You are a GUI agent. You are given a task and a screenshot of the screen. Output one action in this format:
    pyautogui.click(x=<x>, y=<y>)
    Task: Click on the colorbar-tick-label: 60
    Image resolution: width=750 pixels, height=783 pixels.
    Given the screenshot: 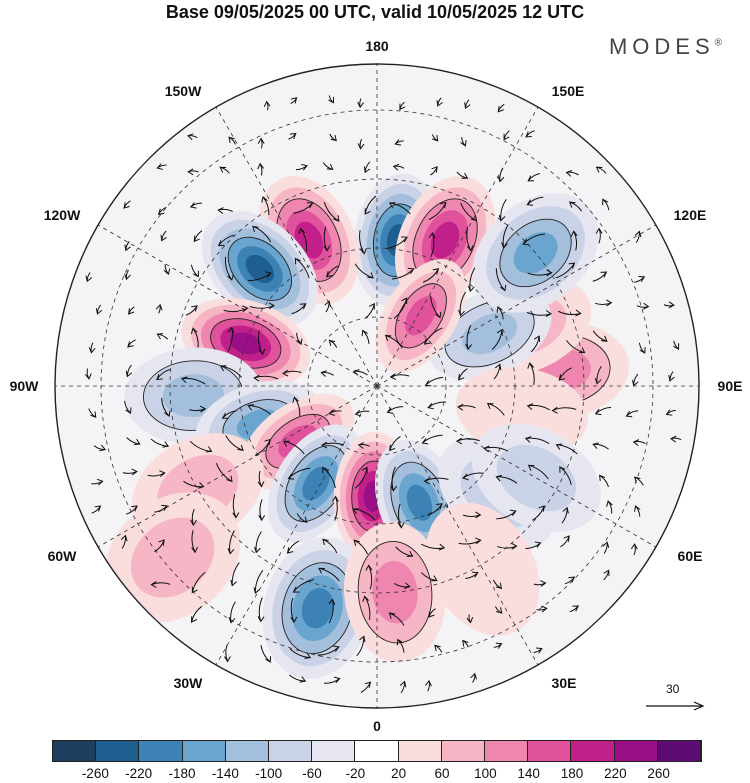 What is the action you would take?
    pyautogui.click(x=442, y=773)
    